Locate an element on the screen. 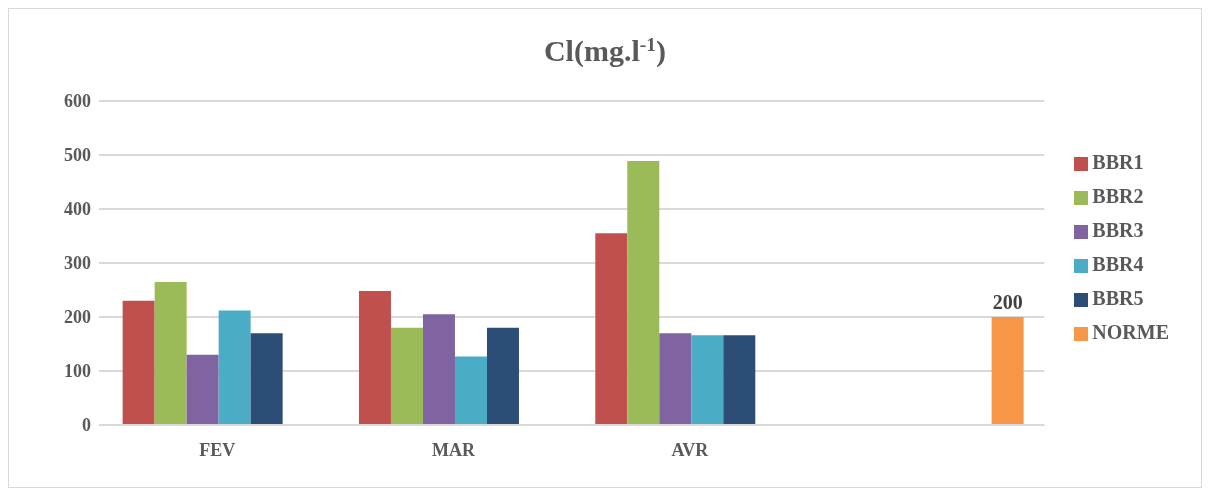  x-tick-label: FEV is located at coordinates (217, 449).